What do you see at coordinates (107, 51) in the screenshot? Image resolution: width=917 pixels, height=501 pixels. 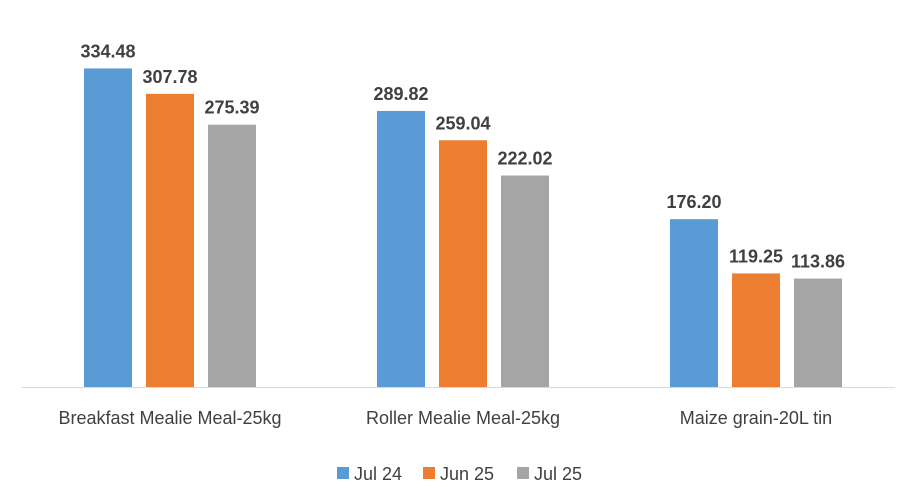 I see `data-label: 334.48` at bounding box center [107, 51].